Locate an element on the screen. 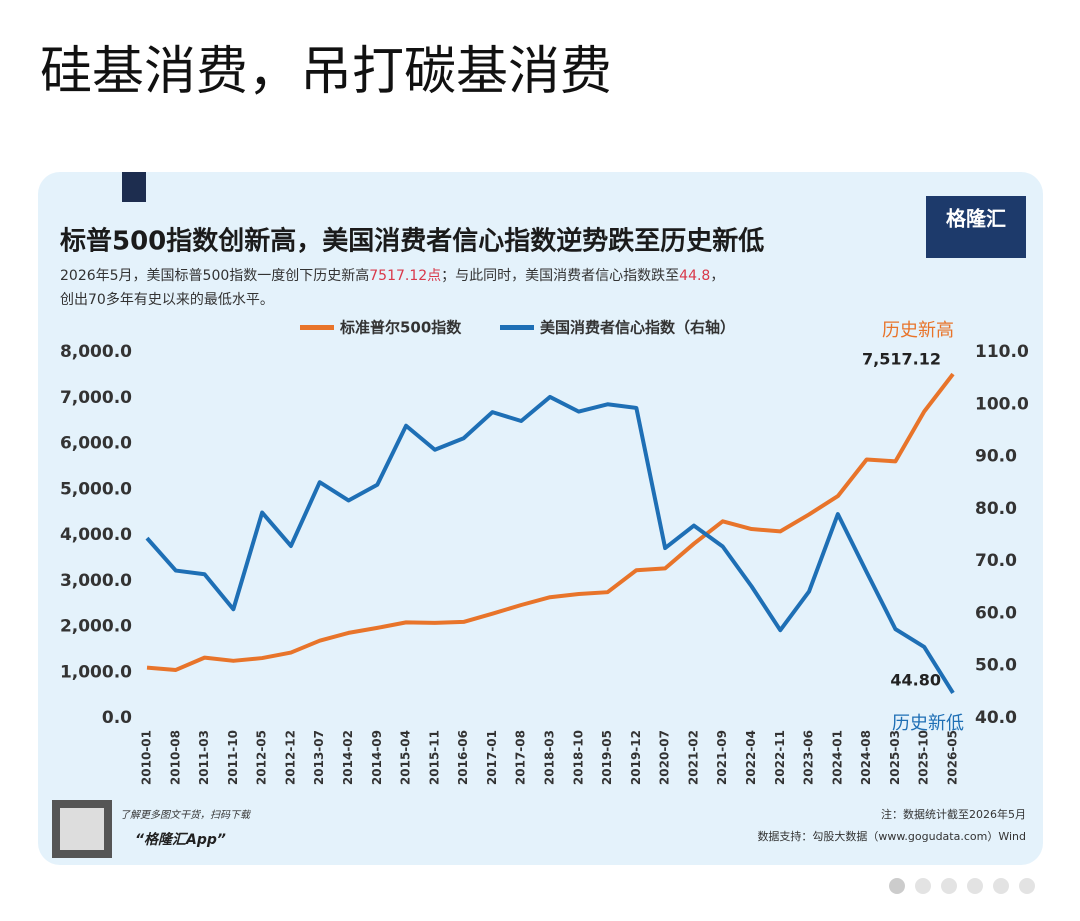  subtitle-highlight: 44.8 is located at coordinates (694, 276).